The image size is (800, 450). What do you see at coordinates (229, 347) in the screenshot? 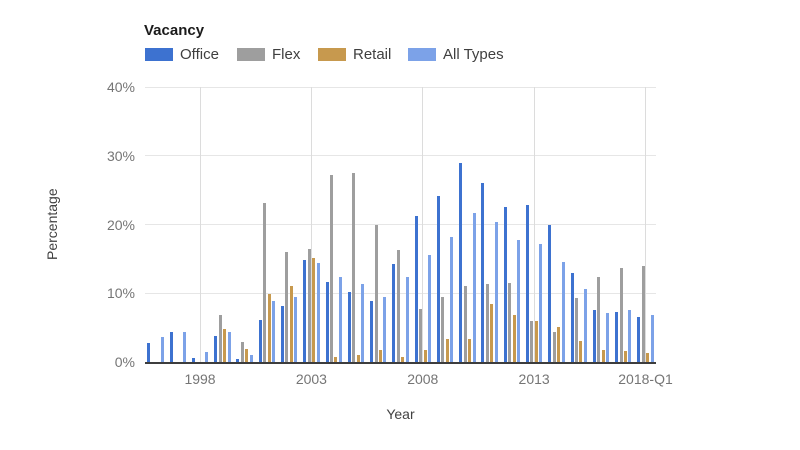
I see `bar-all-types-1999` at bounding box center [229, 347].